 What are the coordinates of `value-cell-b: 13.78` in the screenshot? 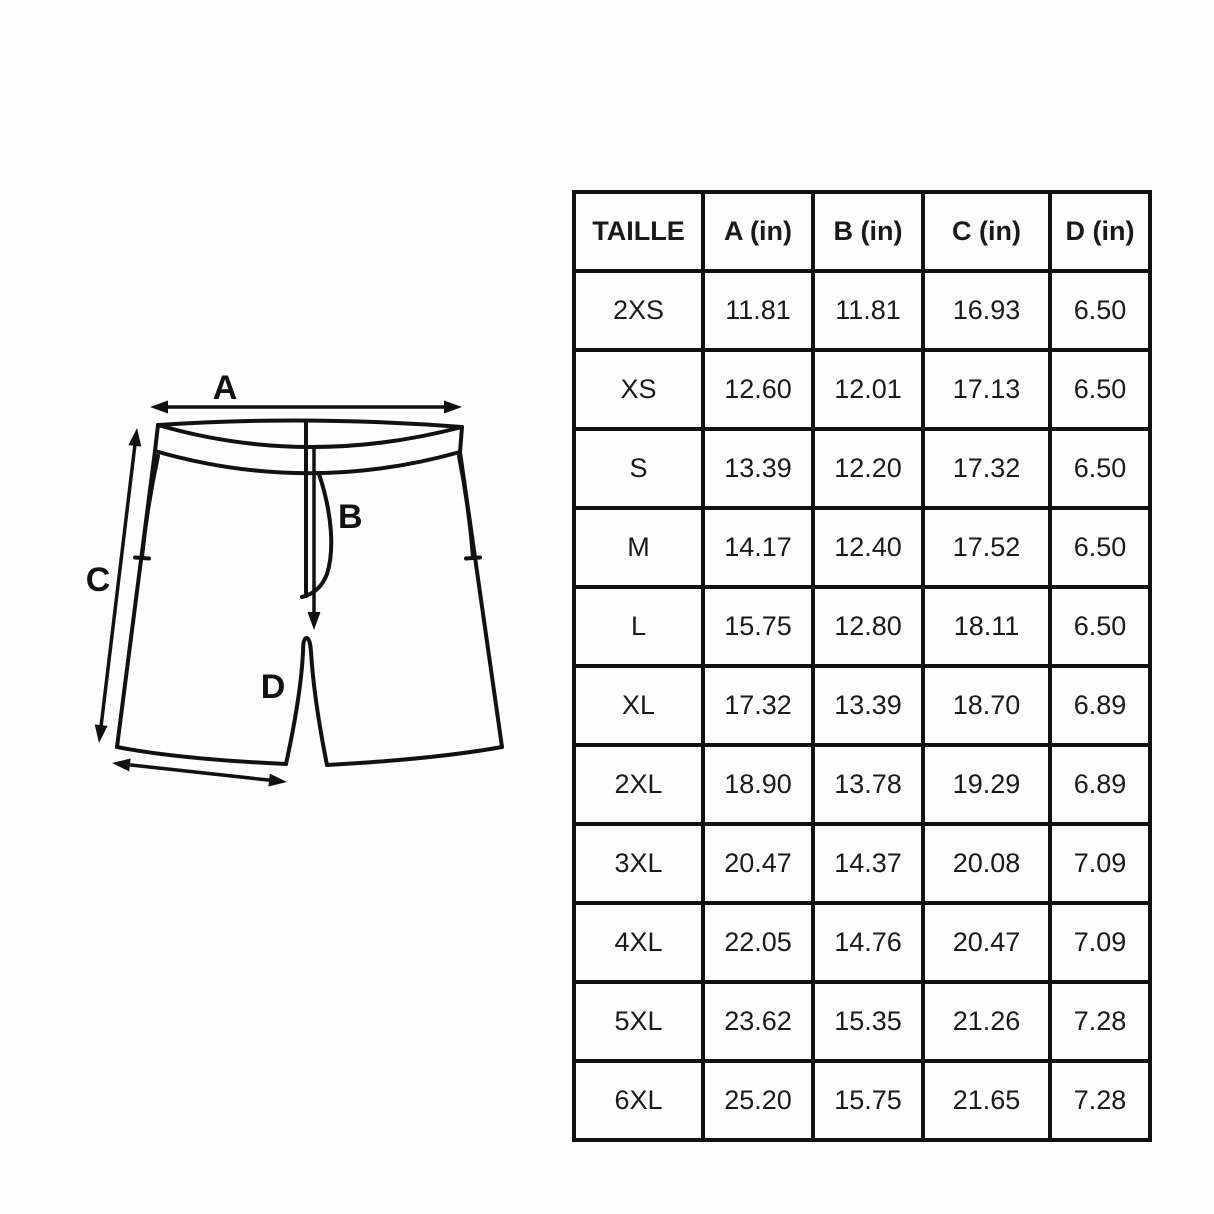 It's located at (868, 784).